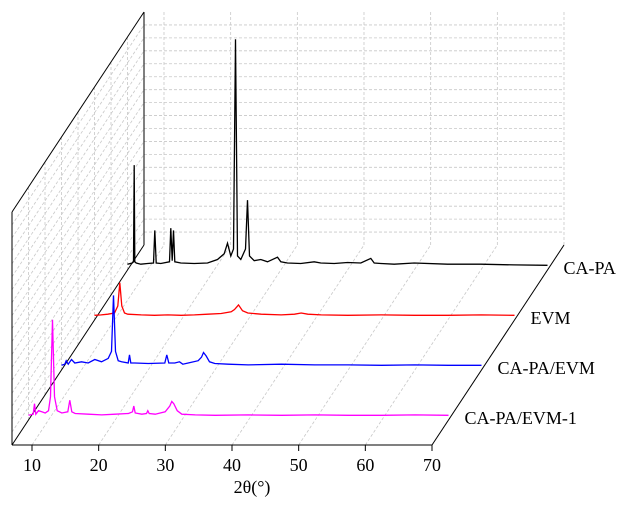 The width and height of the screenshot is (634, 507). Describe the element at coordinates (365, 465) in the screenshot. I see `x-tick-label: 60` at that location.